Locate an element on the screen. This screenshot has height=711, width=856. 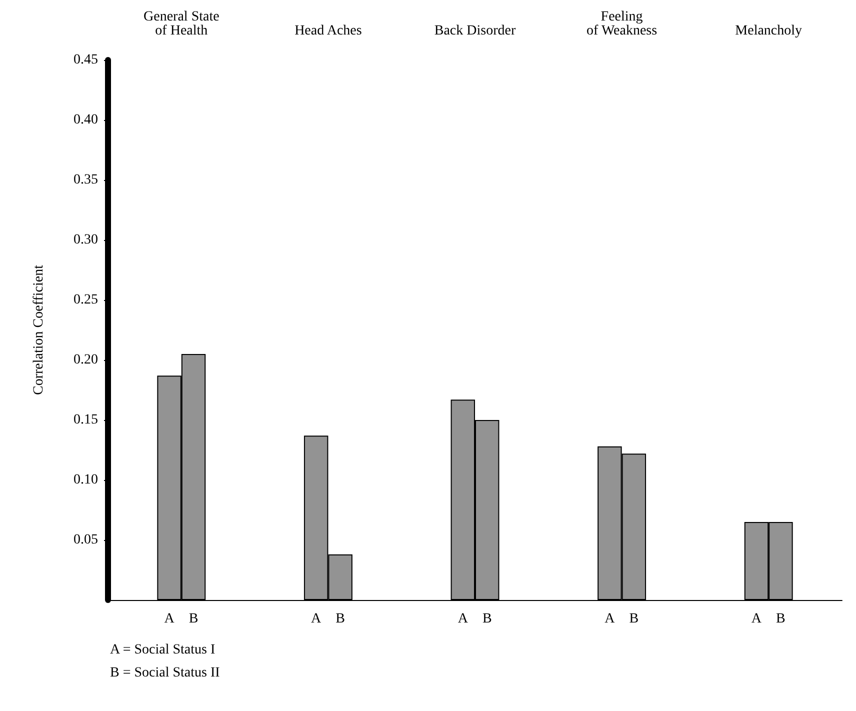
text: B = Social Status II is located at coordinates (165, 673).